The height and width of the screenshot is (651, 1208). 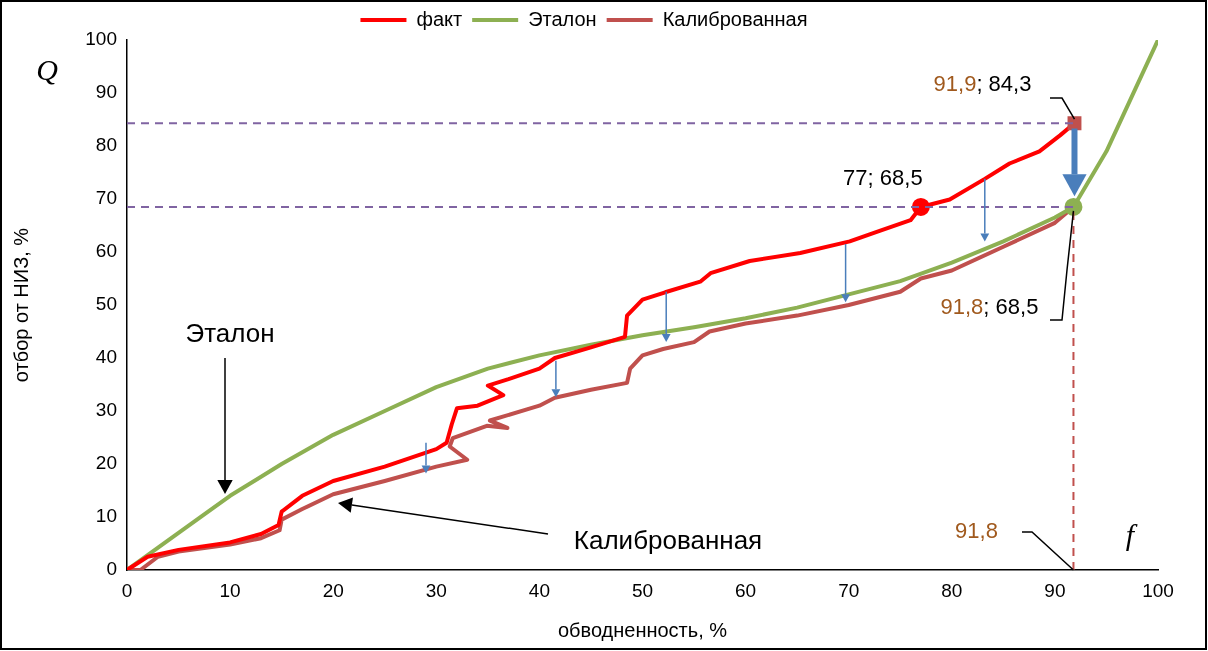 I want to click on annotation: Калиброванная, so click(x=668, y=540).